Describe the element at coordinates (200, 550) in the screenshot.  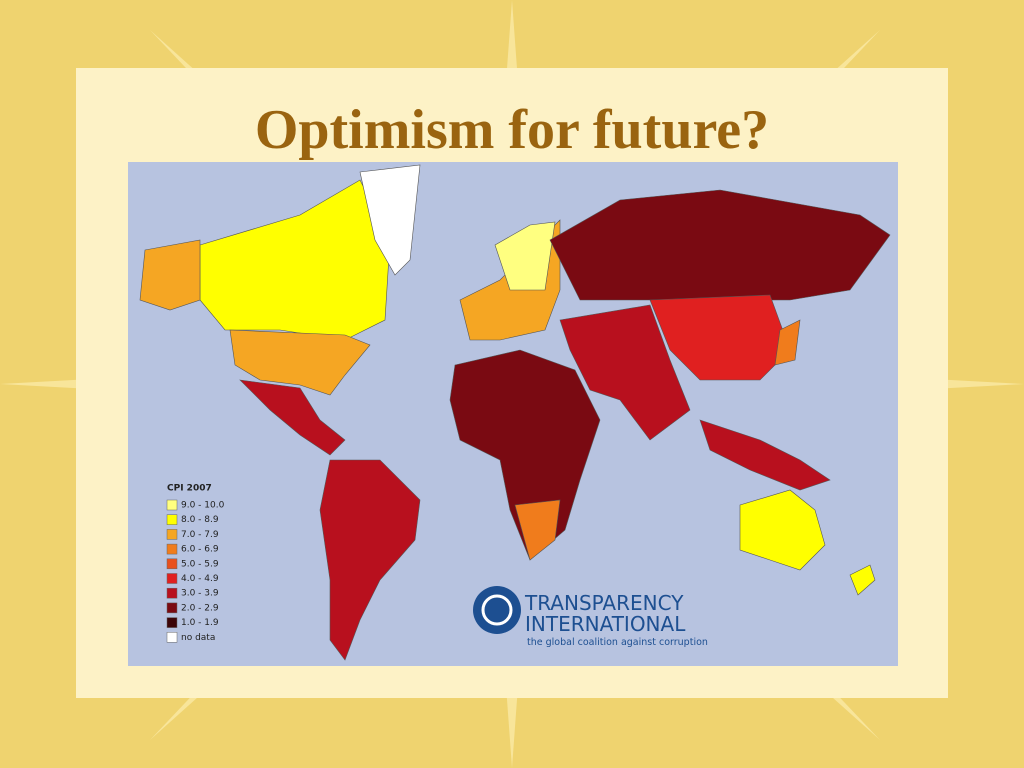
I see `legend-label: 6.0 - 6.9` at that location.